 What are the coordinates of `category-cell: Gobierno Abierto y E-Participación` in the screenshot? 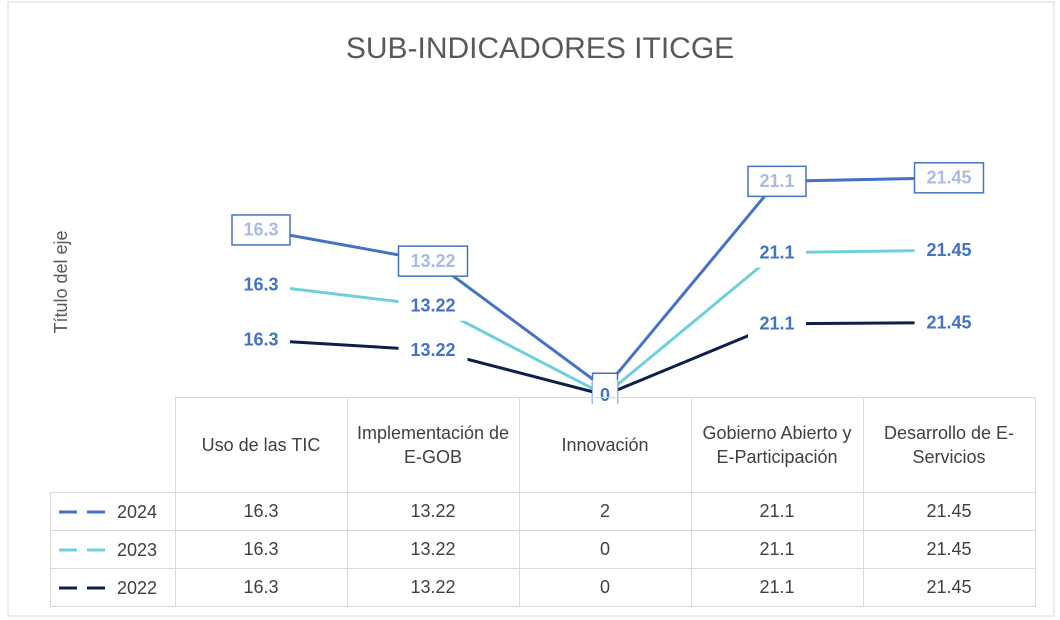 It's located at (777, 445).